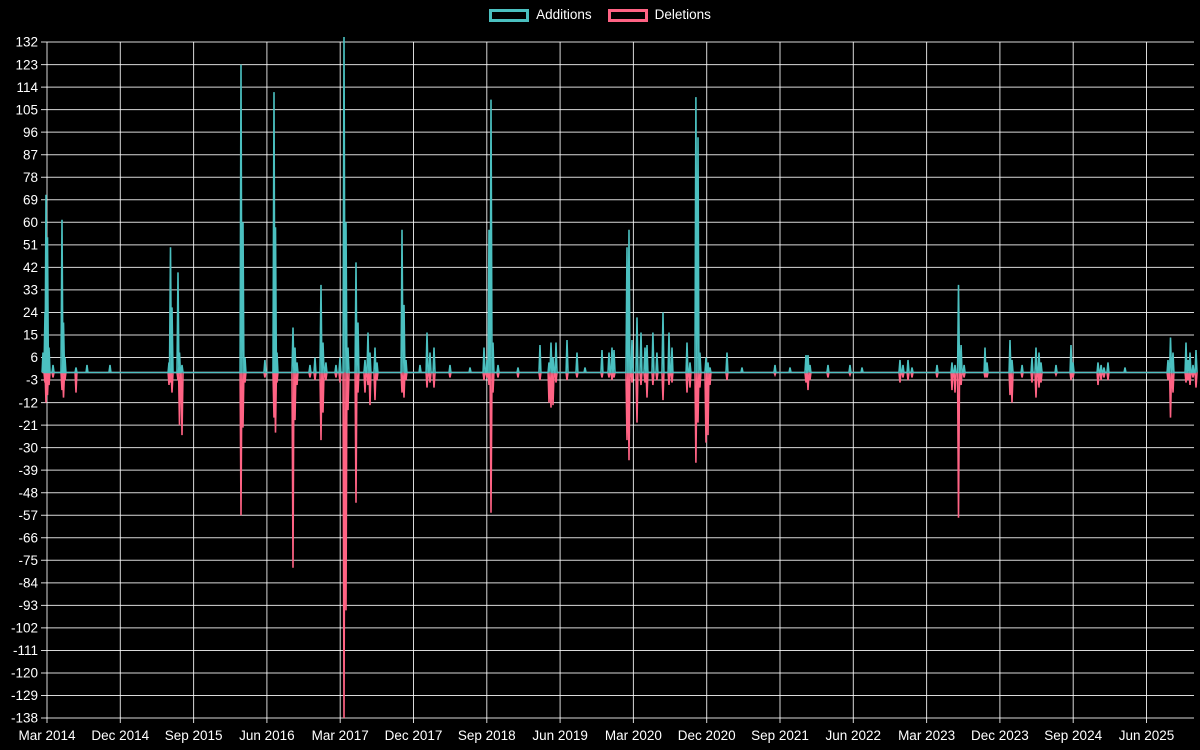 The image size is (1200, 750). I want to click on y-axis-tick-label: -93, so click(28, 605).